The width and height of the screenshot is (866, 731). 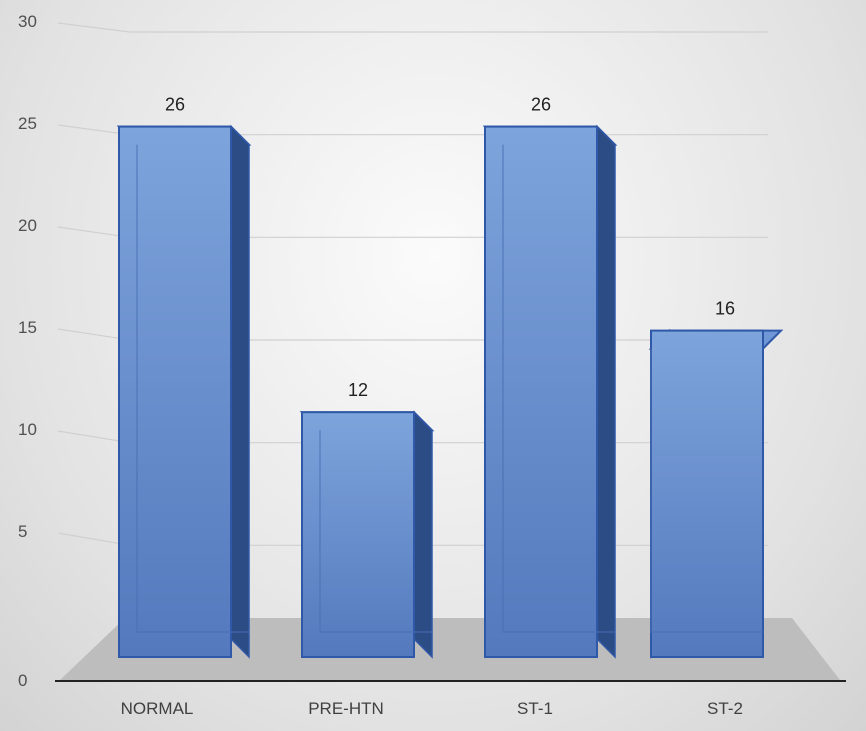 I want to click on y-tick-label: 15, so click(x=27, y=327).